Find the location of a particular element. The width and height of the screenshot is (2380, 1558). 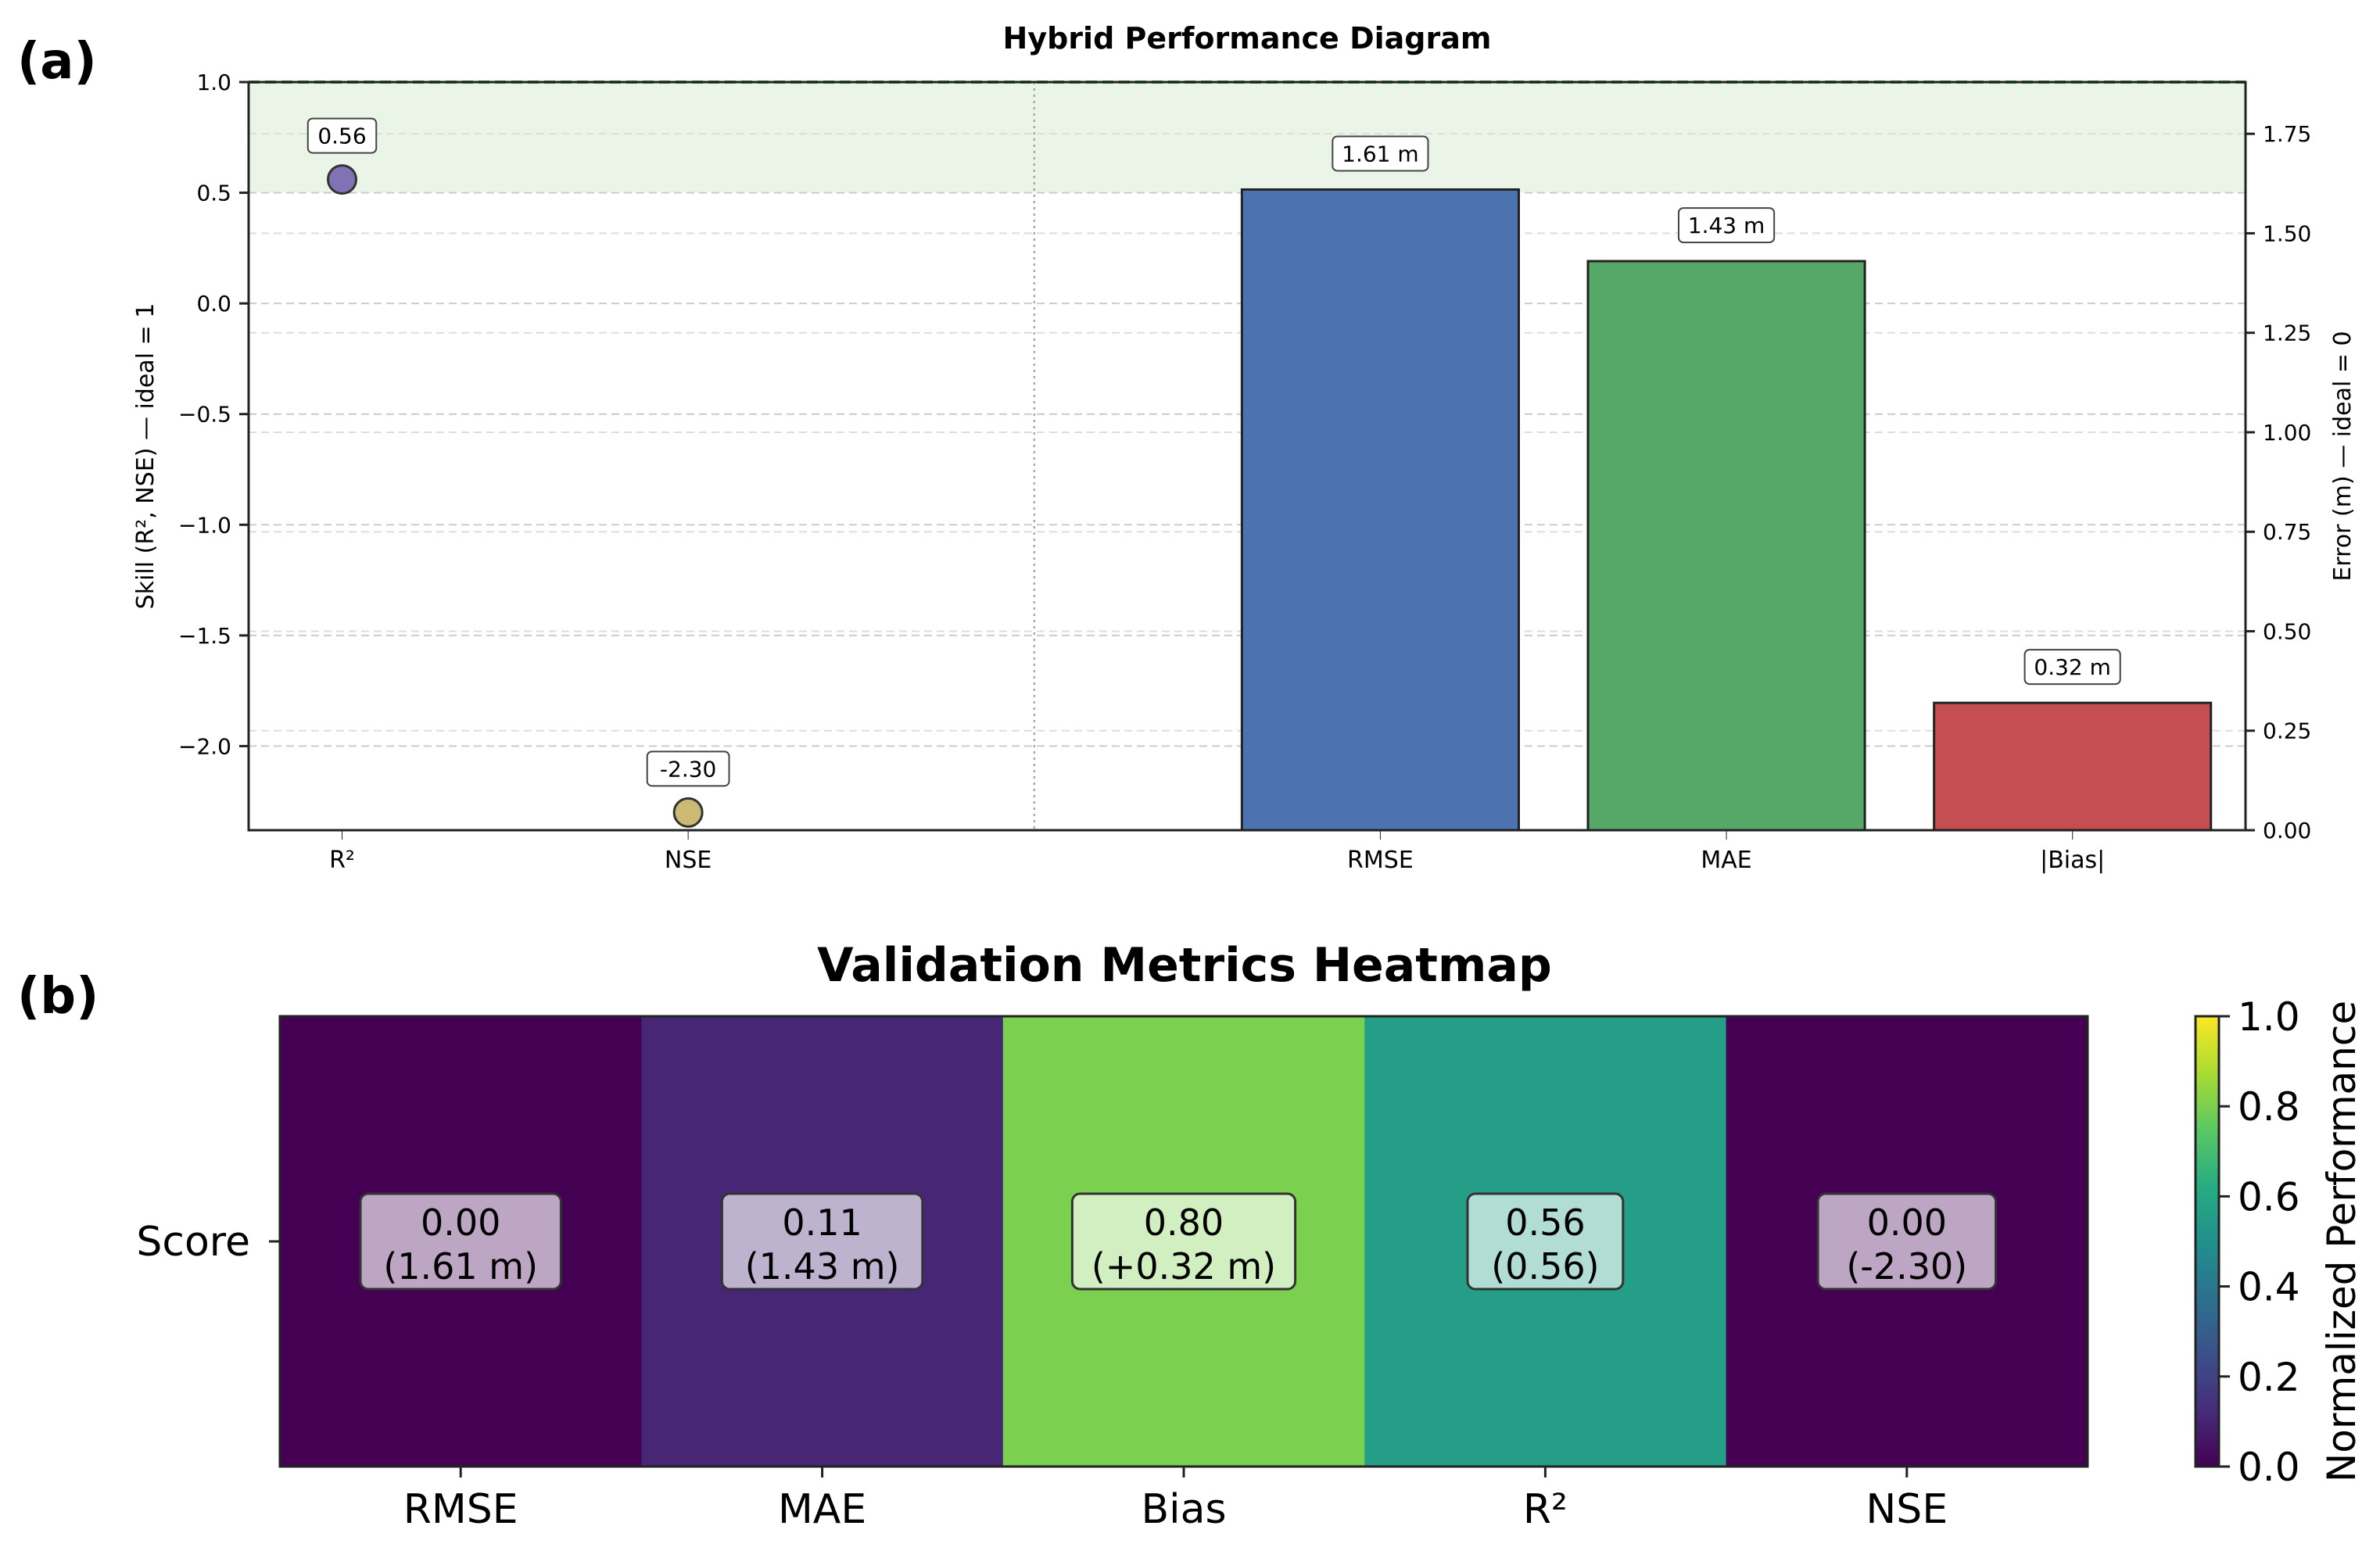

right-tick-label: 1.25 is located at coordinates (2287, 334).